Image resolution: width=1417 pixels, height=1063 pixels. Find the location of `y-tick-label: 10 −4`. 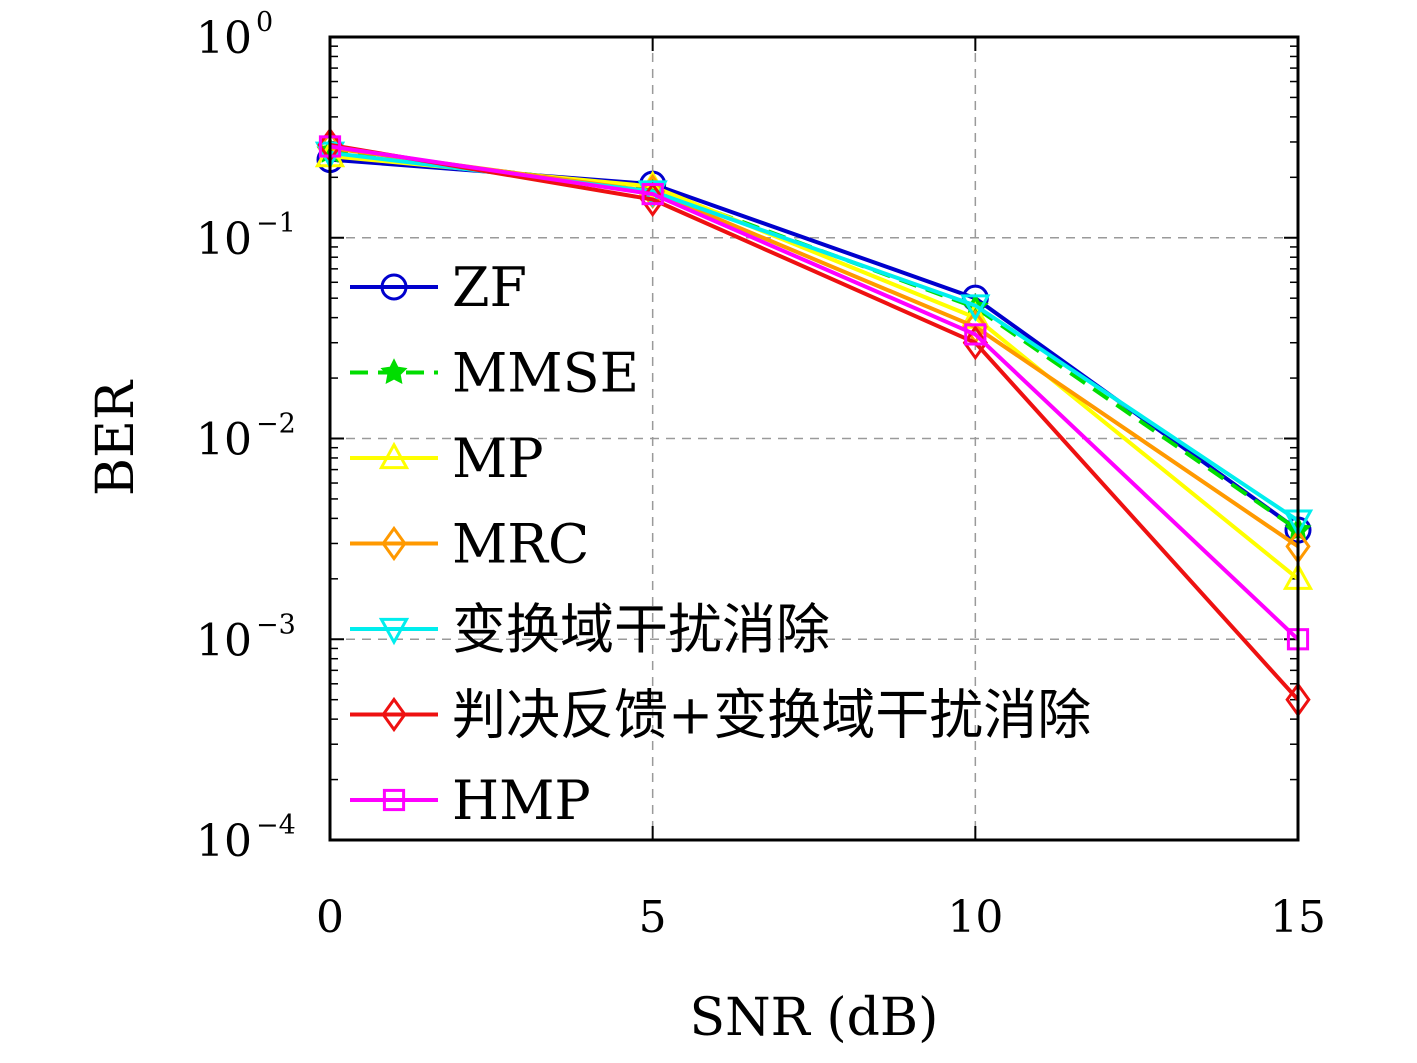

y-tick-label: 10 −4 is located at coordinates (246, 838).